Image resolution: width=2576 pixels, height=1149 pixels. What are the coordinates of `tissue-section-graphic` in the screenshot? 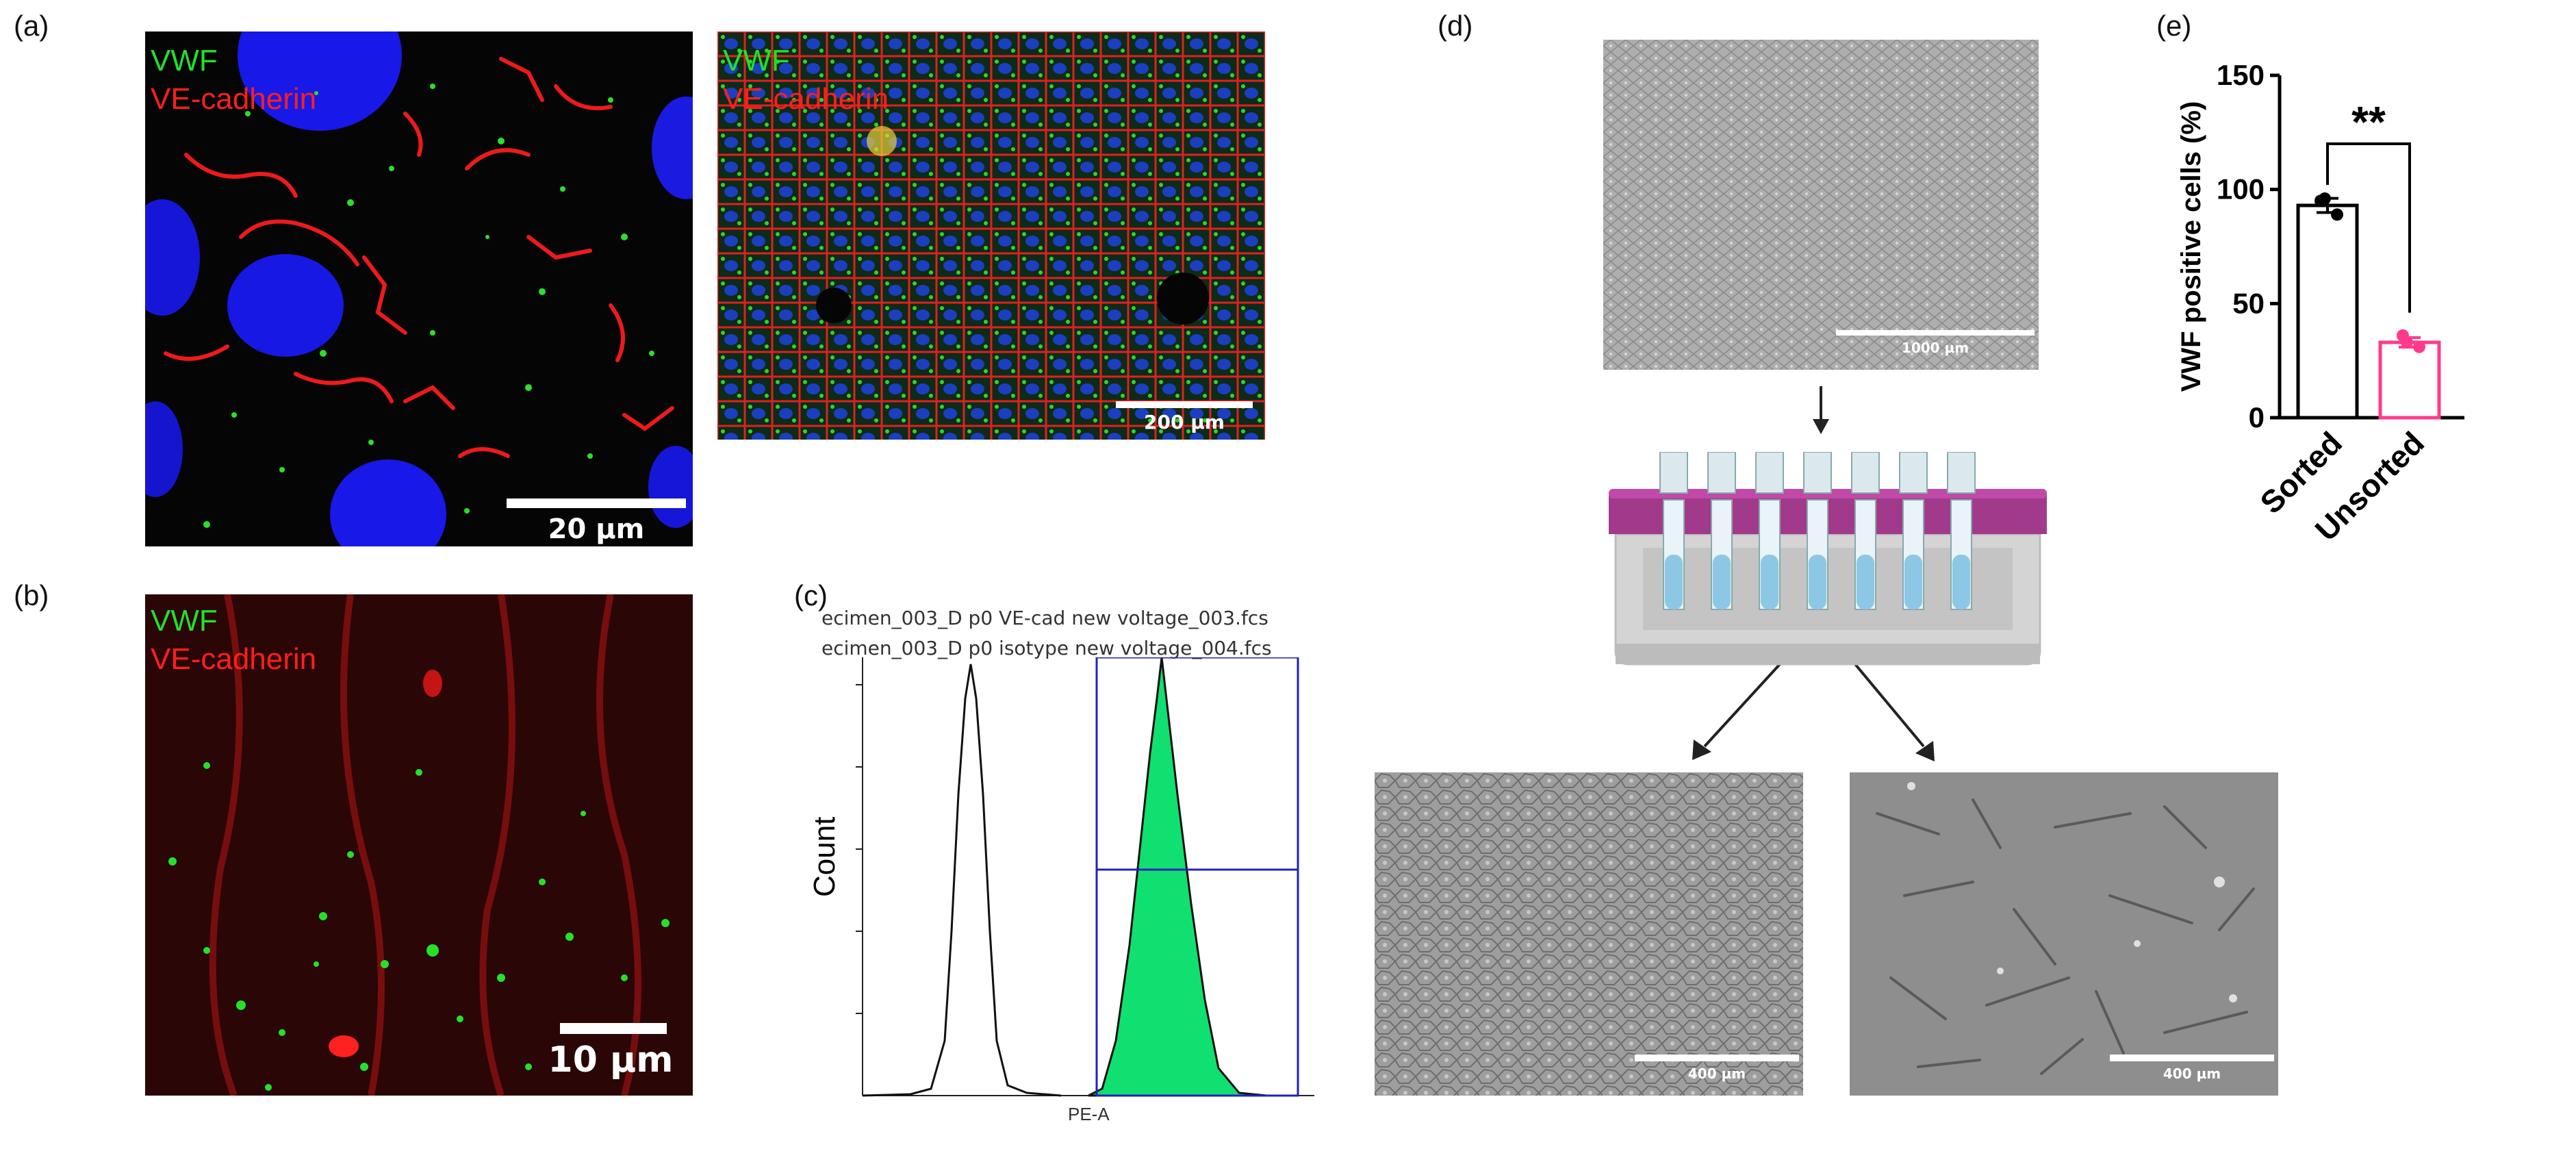 It's located at (419, 845).